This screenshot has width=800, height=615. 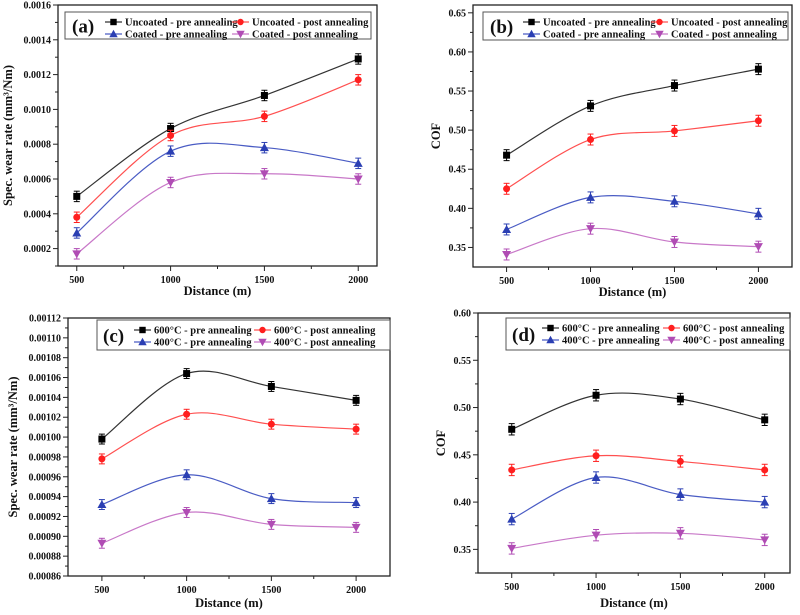 I want to click on y-tick-label: 0.00088, so click(x=45, y=557).